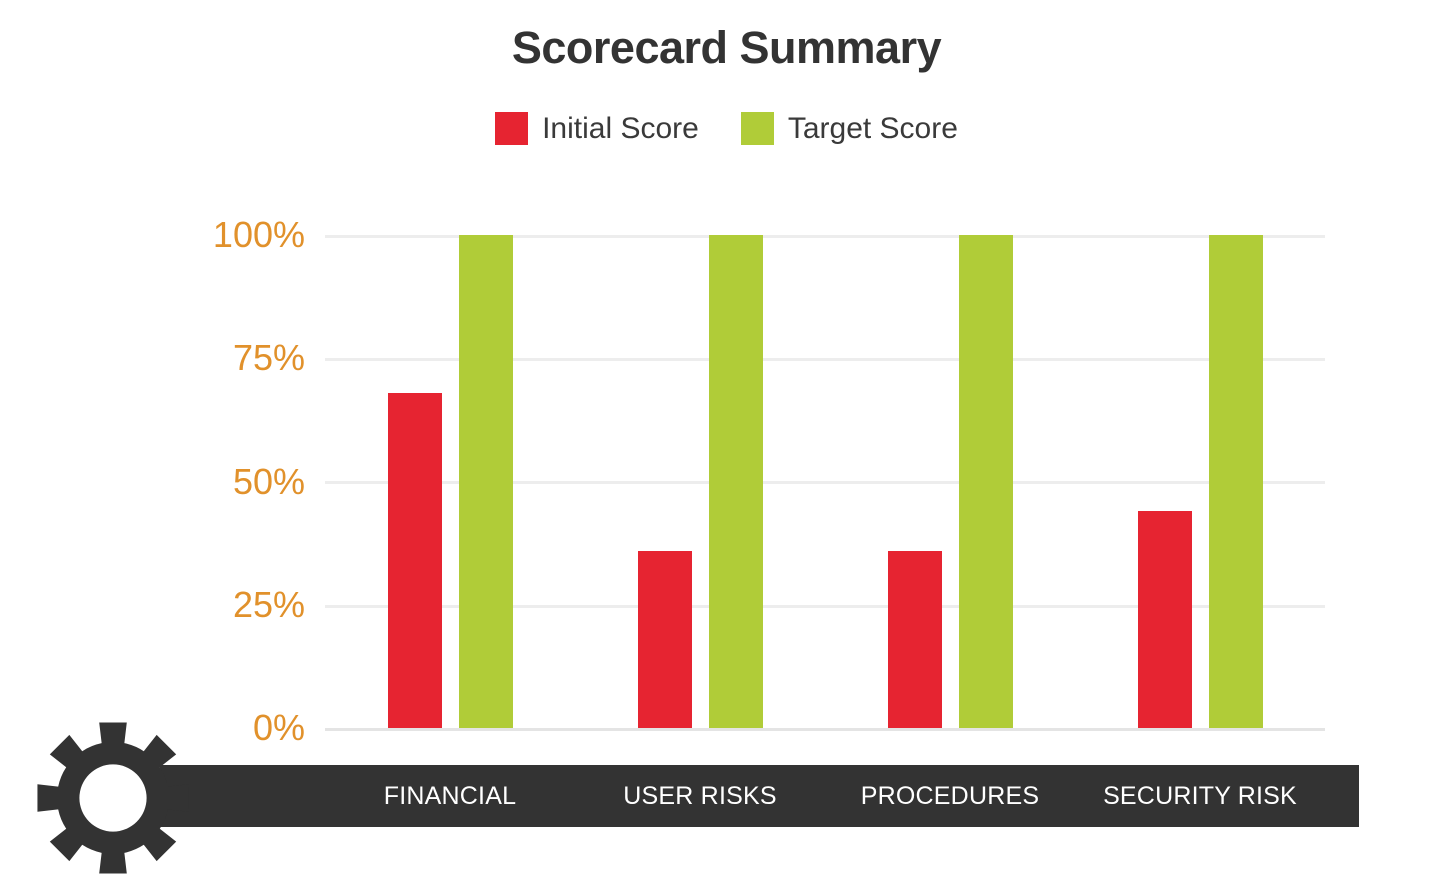 This screenshot has width=1453, height=895. I want to click on chart-title: Scorecard Summary, so click(726, 47).